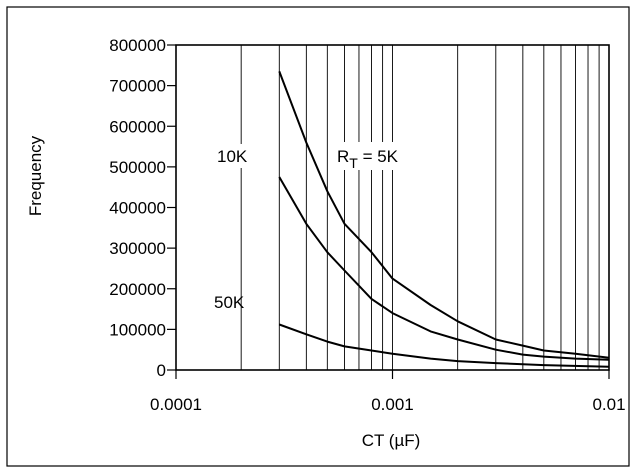 The image size is (637, 474). What do you see at coordinates (444, 345) in the screenshot?
I see `series-line-50k` at bounding box center [444, 345].